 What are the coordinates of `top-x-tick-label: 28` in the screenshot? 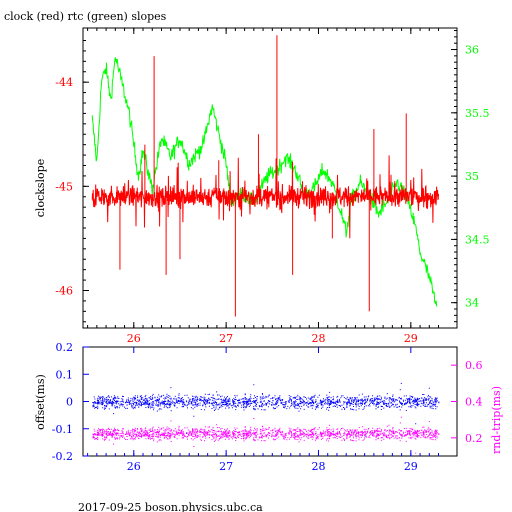 It's located at (318, 338).